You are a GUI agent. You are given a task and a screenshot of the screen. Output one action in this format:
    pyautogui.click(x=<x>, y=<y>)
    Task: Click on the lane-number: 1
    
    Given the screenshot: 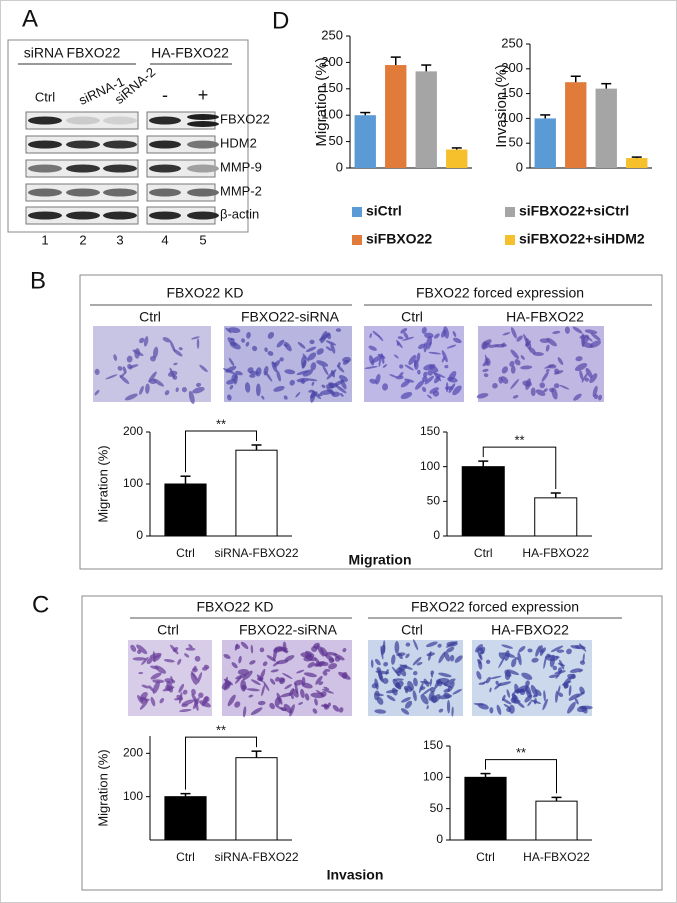 What is the action you would take?
    pyautogui.click(x=44, y=239)
    